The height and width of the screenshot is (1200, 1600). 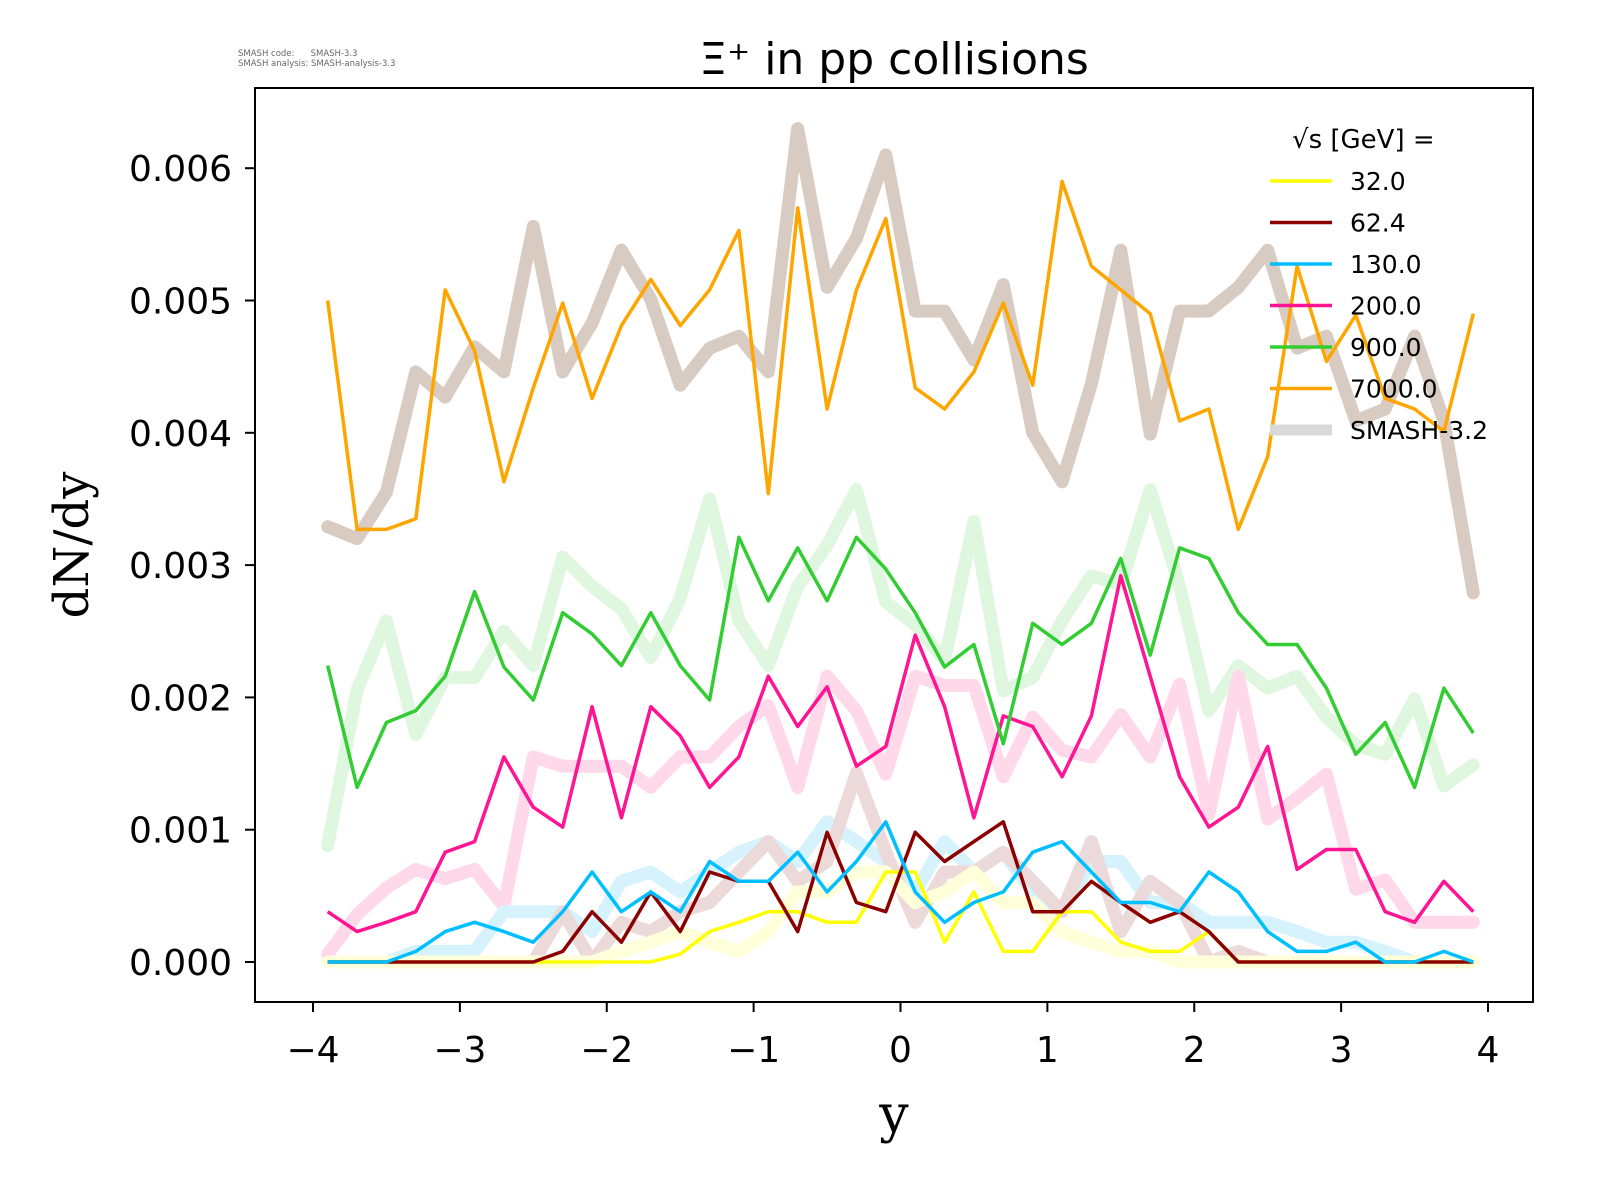 What do you see at coordinates (180, 963) in the screenshot?
I see `y-tick-label: 0.000` at bounding box center [180, 963].